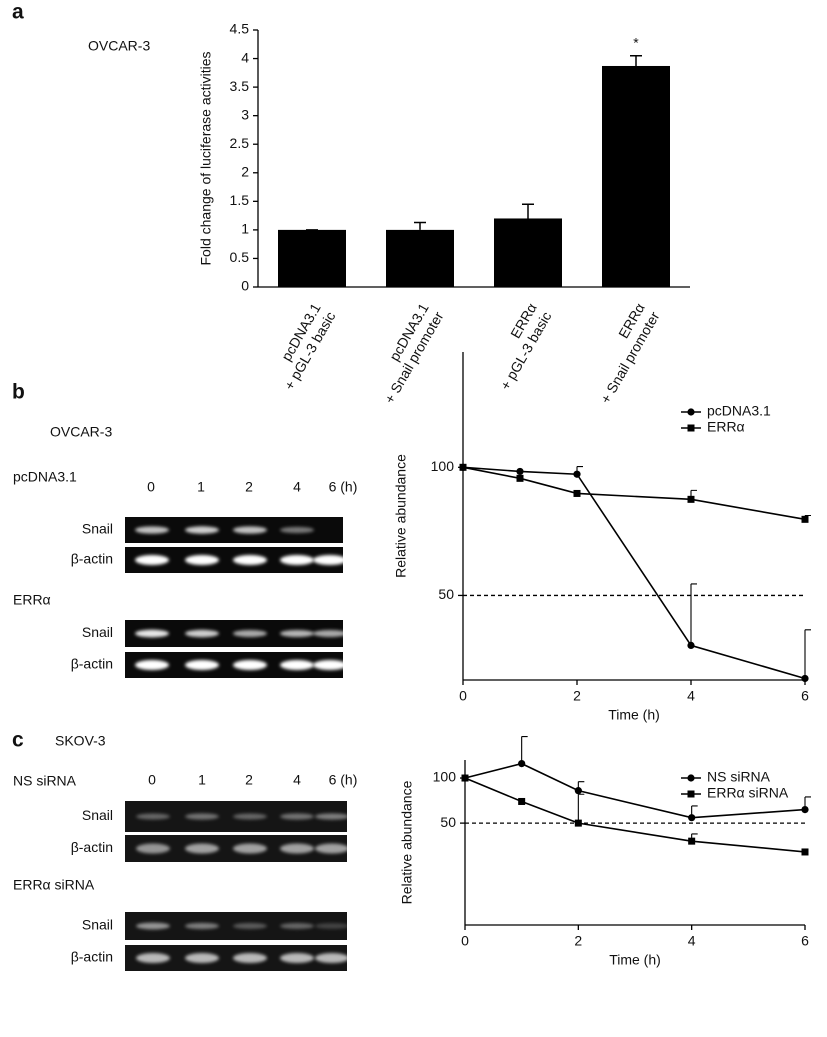  Describe the element at coordinates (245, 57) in the screenshot. I see `y-tick-label: 4` at that location.